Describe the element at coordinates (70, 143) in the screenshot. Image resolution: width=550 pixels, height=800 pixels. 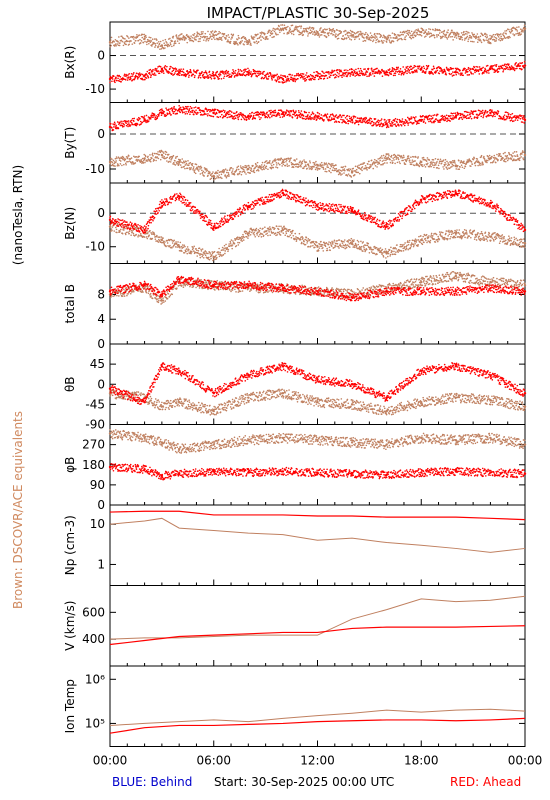
I see `y-axis-label-1: By(T)` at that location.